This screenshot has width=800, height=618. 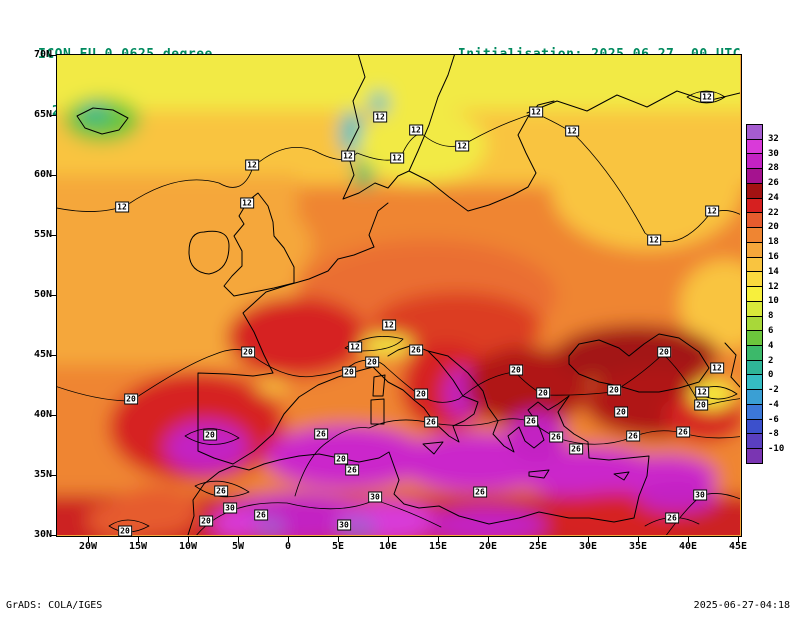 What do you see at coordinates (42, 534) in the screenshot?
I see `lat-tick-label: 30N` at bounding box center [42, 534].